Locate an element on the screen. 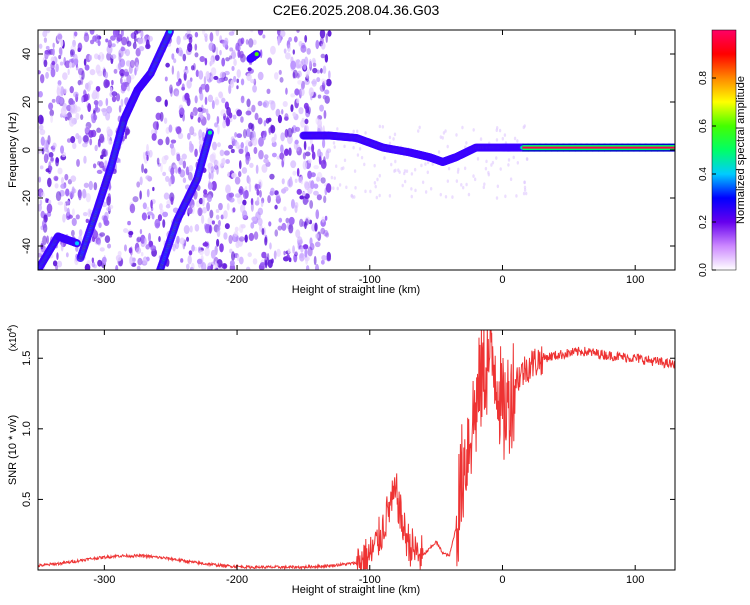  colorbar-tick-label: 0.4 is located at coordinates (703, 174).